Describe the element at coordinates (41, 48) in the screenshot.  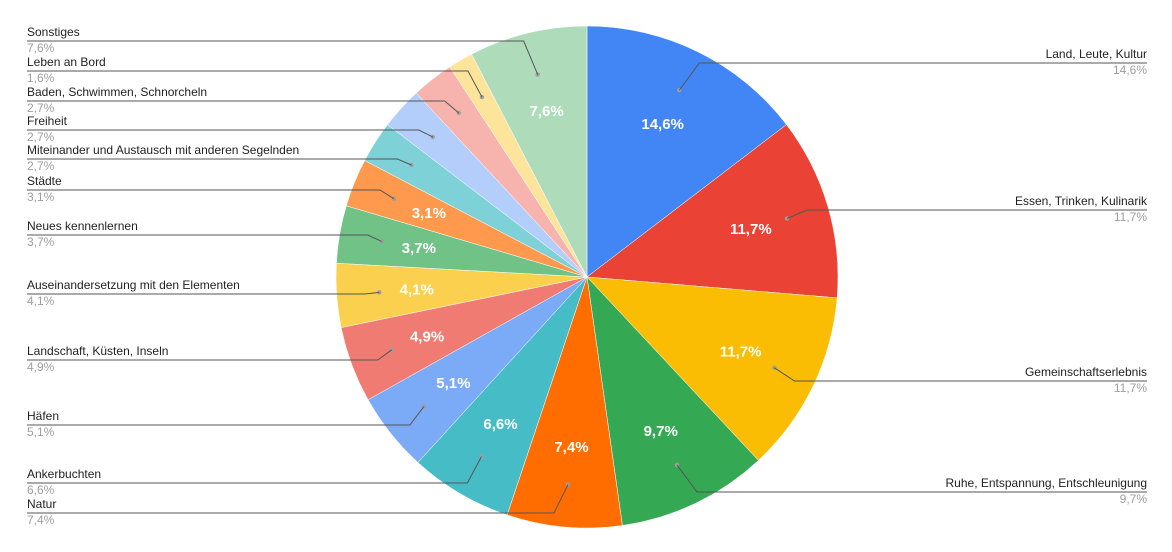
I see `category-percent-sonstiges: 7,6%` at that location.